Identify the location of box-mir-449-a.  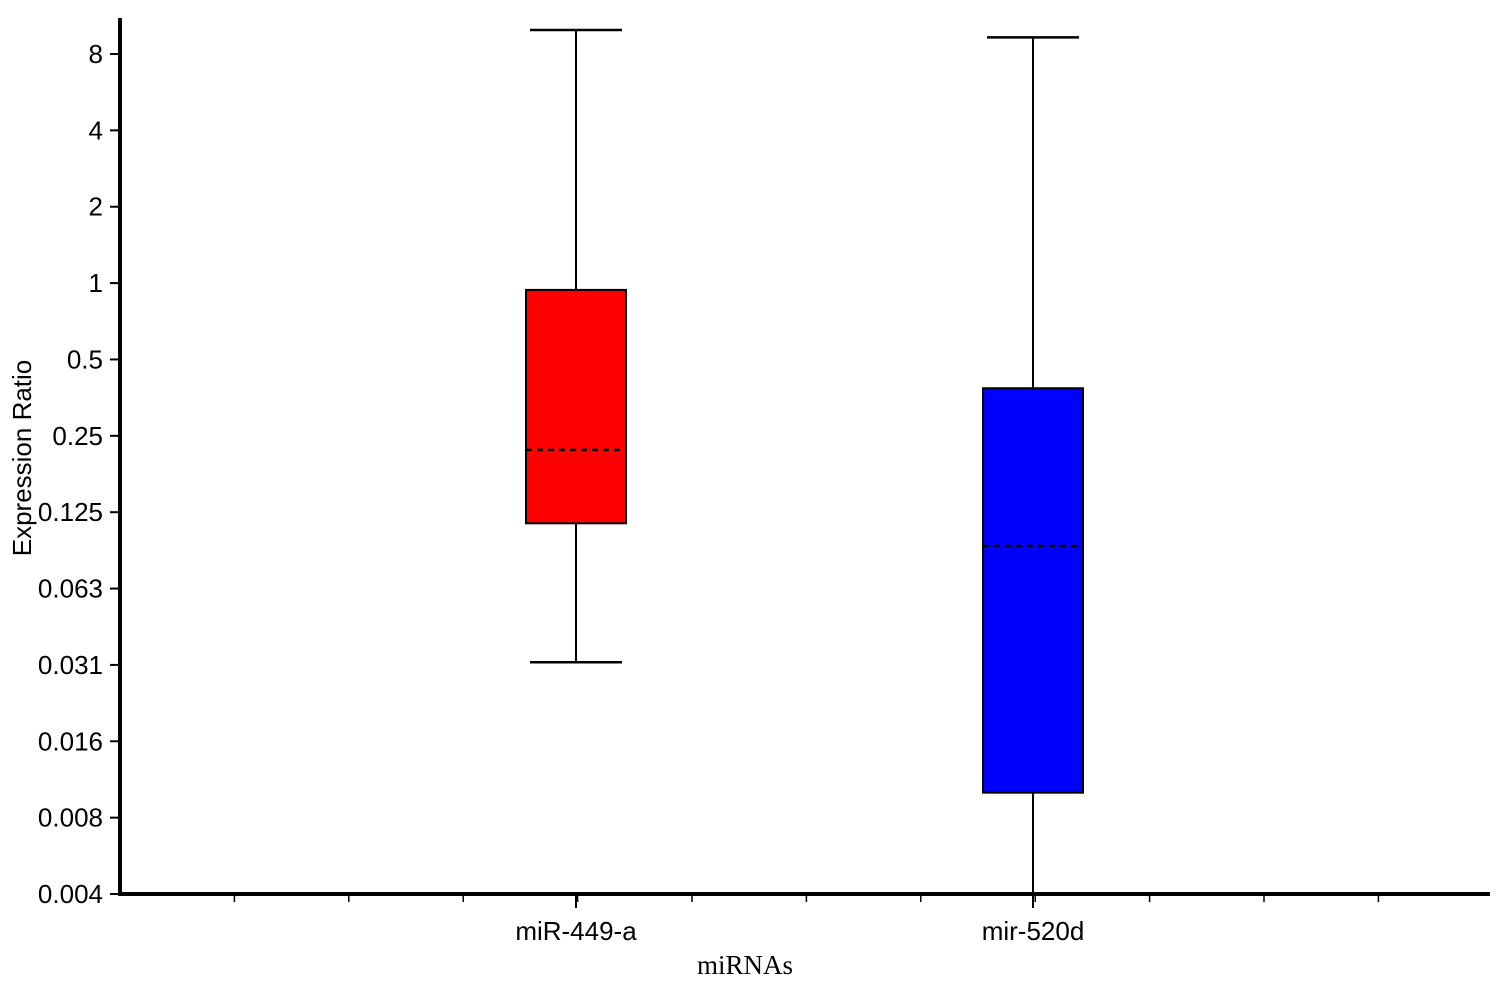
(576, 346).